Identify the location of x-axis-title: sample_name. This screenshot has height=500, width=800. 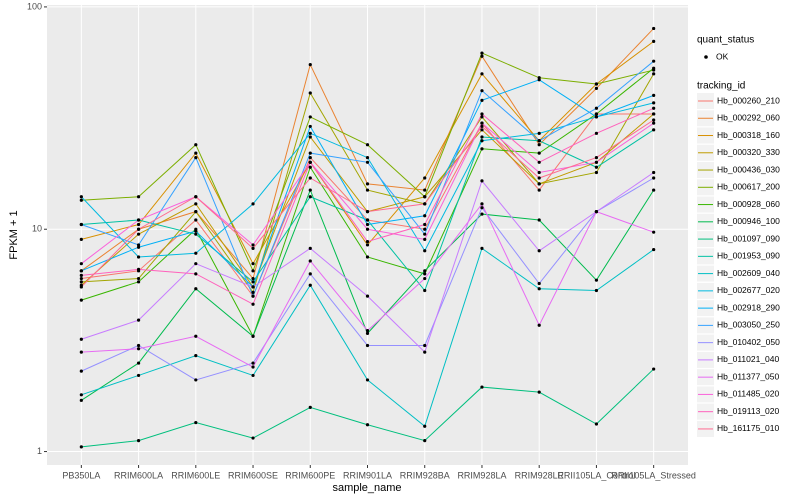
(366, 488).